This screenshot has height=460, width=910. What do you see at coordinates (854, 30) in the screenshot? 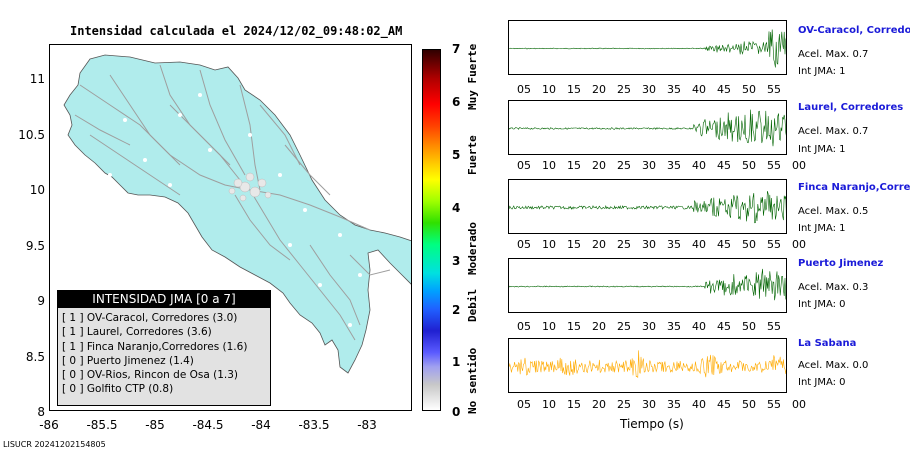
I see `station-name: OV-Caracol, Corredores` at bounding box center [854, 30].